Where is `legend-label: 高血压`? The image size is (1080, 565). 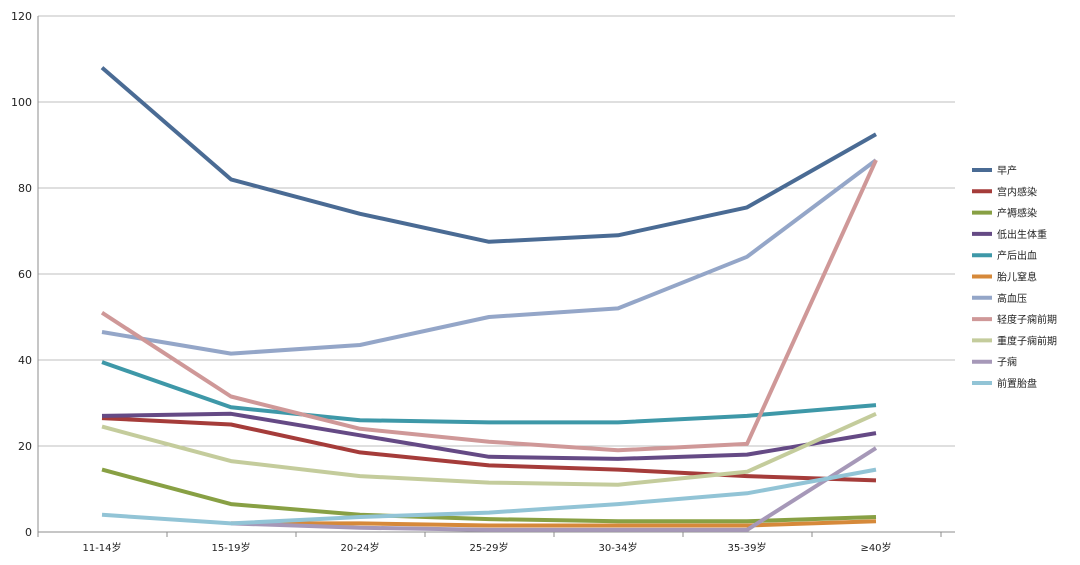 legend-label: 高血压 is located at coordinates (1012, 298).